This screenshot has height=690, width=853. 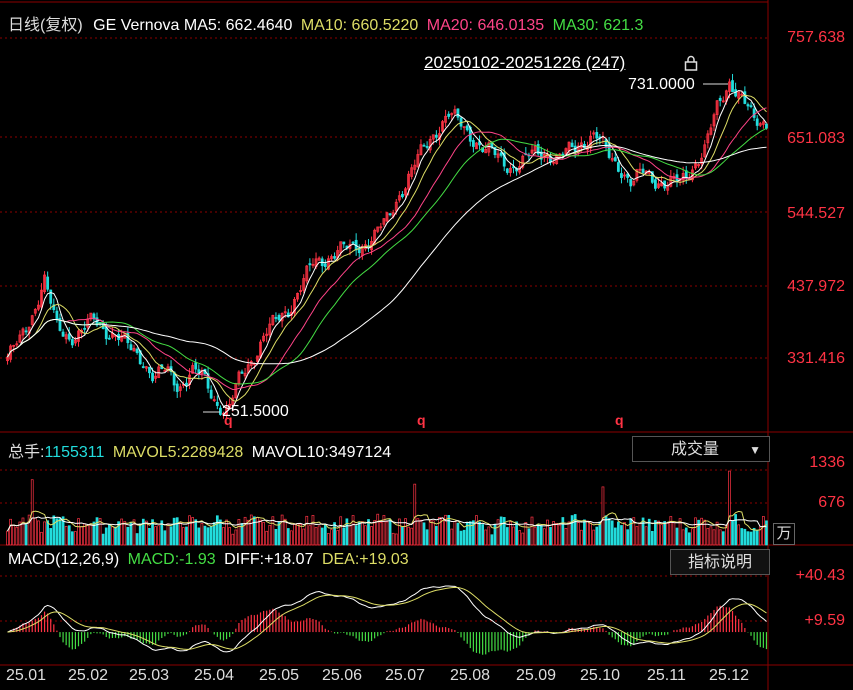 I want to click on x-tick-8: 25.08, so click(x=470, y=675).